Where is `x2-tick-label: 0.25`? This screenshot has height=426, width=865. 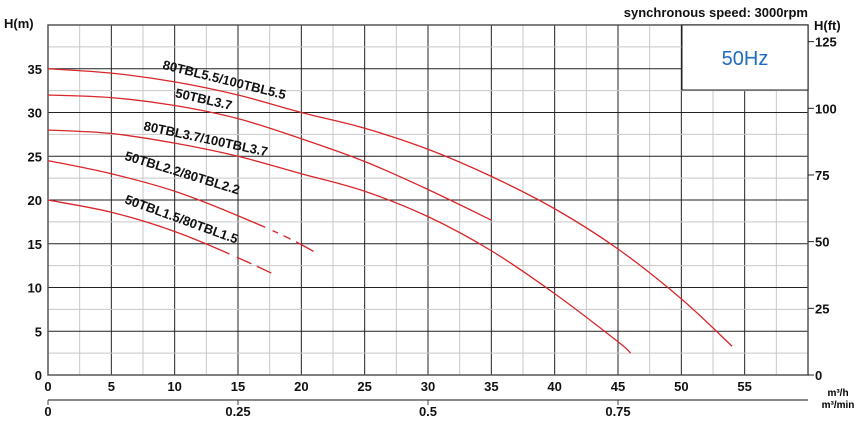 x2-tick-label: 0.25 is located at coordinates (237, 411).